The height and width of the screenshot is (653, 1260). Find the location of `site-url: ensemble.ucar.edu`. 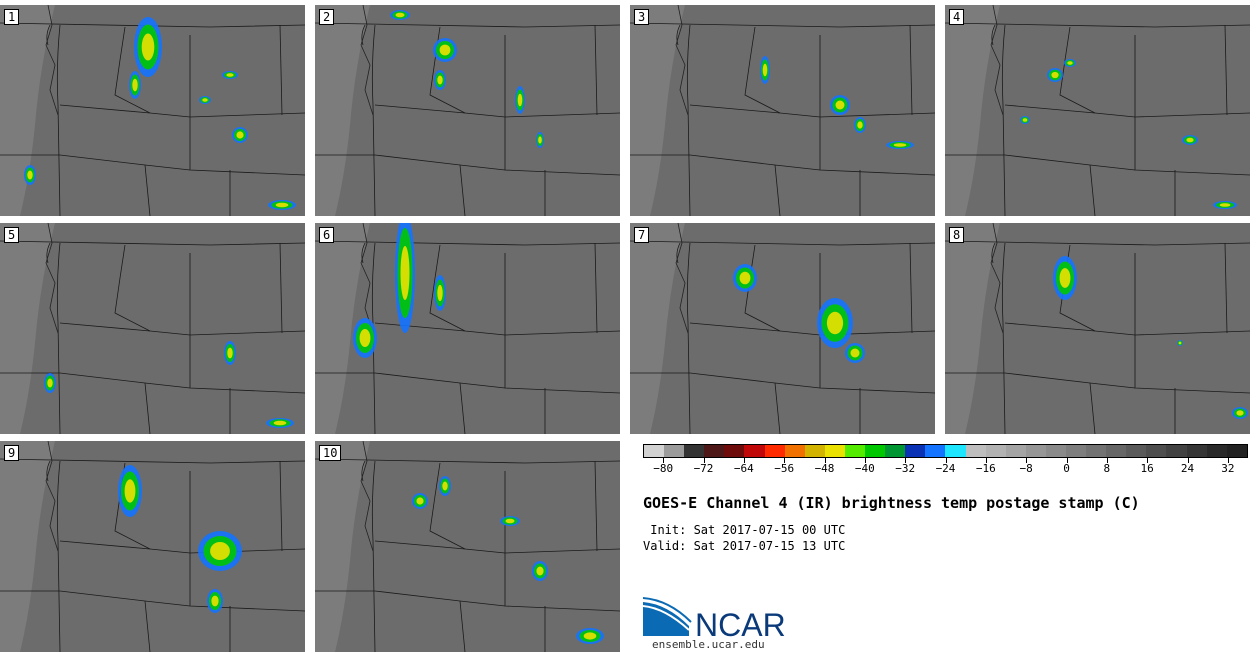

site-url: ensemble.ucar.edu is located at coordinates (708, 644).